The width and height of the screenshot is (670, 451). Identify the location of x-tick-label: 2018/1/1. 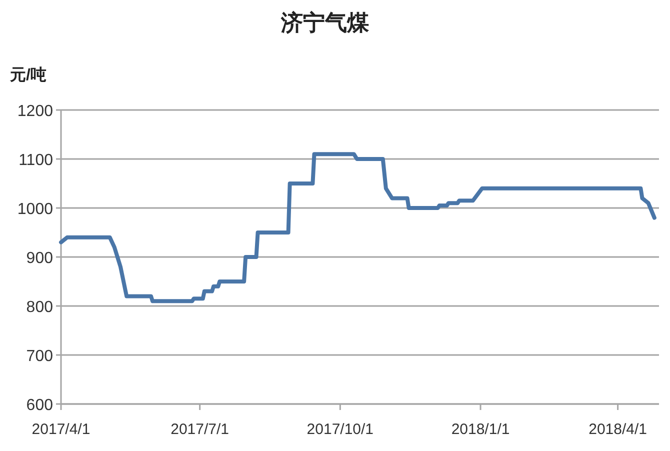
(480, 429).